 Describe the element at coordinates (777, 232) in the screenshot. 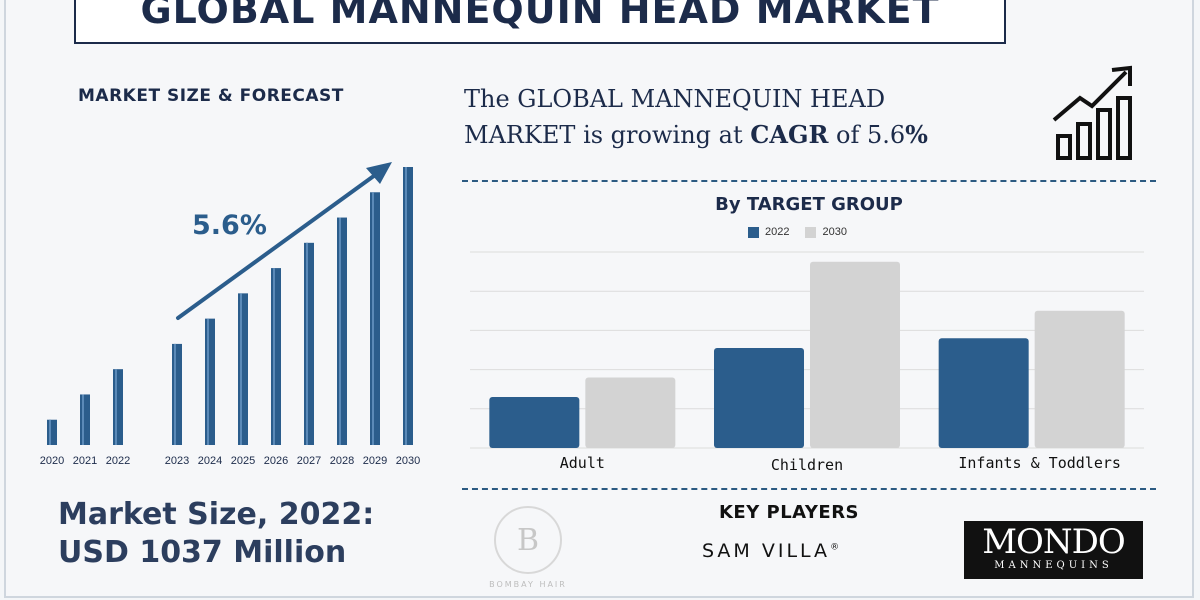

I see `legend-label-2022: 2022` at that location.